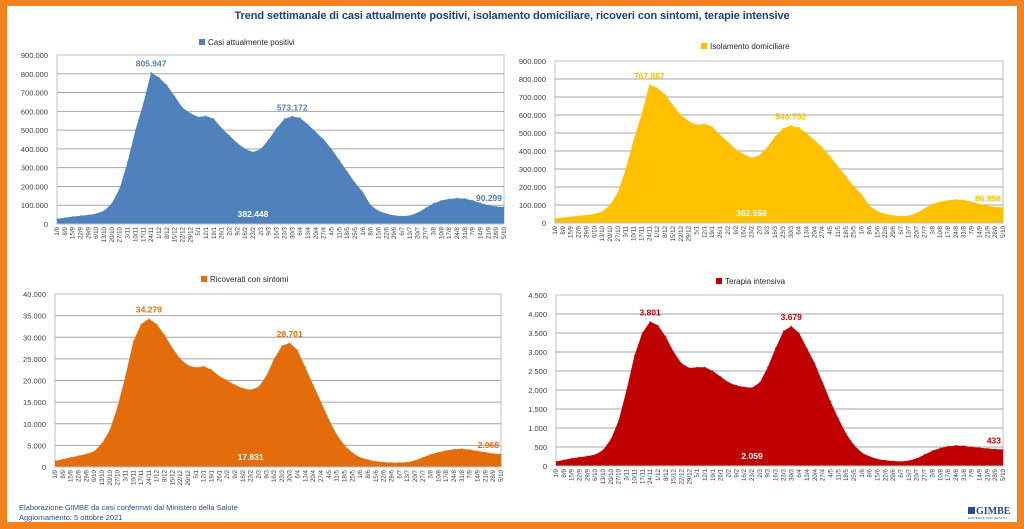 This screenshot has height=529, width=1024. What do you see at coordinates (211, 475) in the screenshot?
I see `x-tick-label: 19/1` at bounding box center [211, 475].